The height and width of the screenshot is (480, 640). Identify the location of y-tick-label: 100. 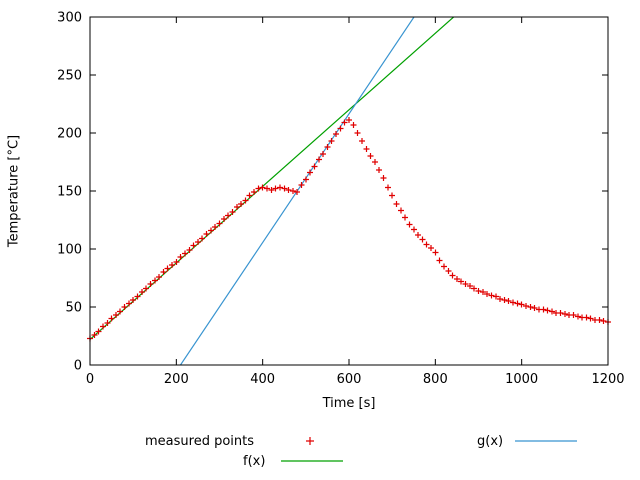
(69, 250).